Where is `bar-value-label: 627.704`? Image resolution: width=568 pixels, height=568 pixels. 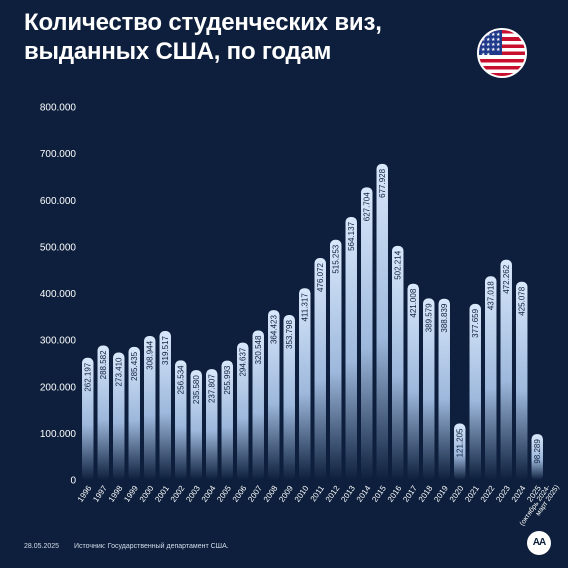
bar-value-label: 627.704 is located at coordinates (367, 206).